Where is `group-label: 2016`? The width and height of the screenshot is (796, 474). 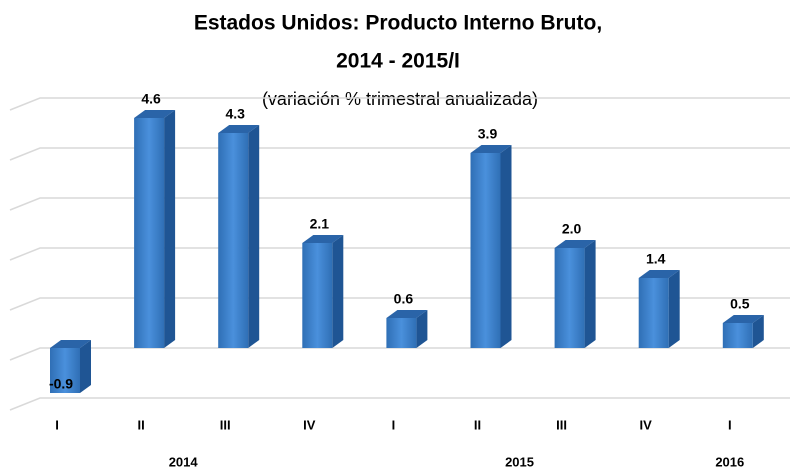
group-label: 2016 is located at coordinates (729, 461).